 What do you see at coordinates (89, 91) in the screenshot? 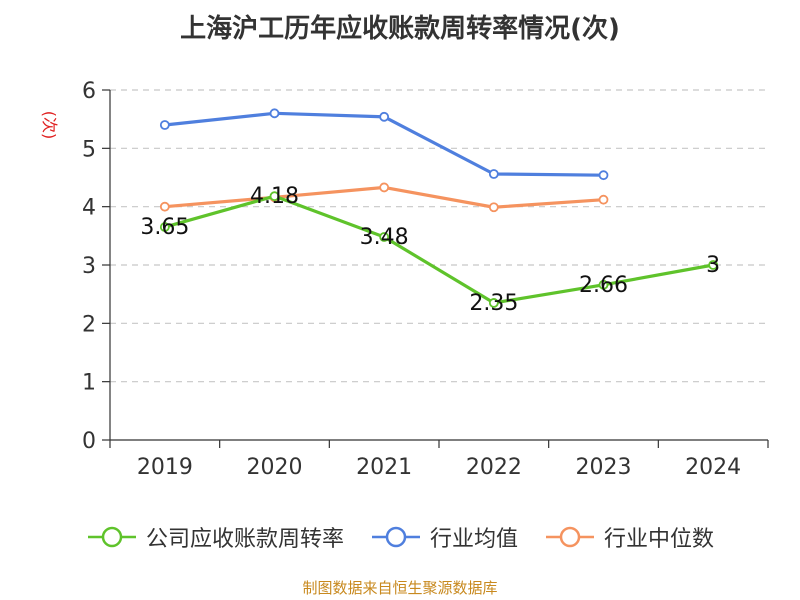
I see `y-tick-label: 6` at bounding box center [89, 91].